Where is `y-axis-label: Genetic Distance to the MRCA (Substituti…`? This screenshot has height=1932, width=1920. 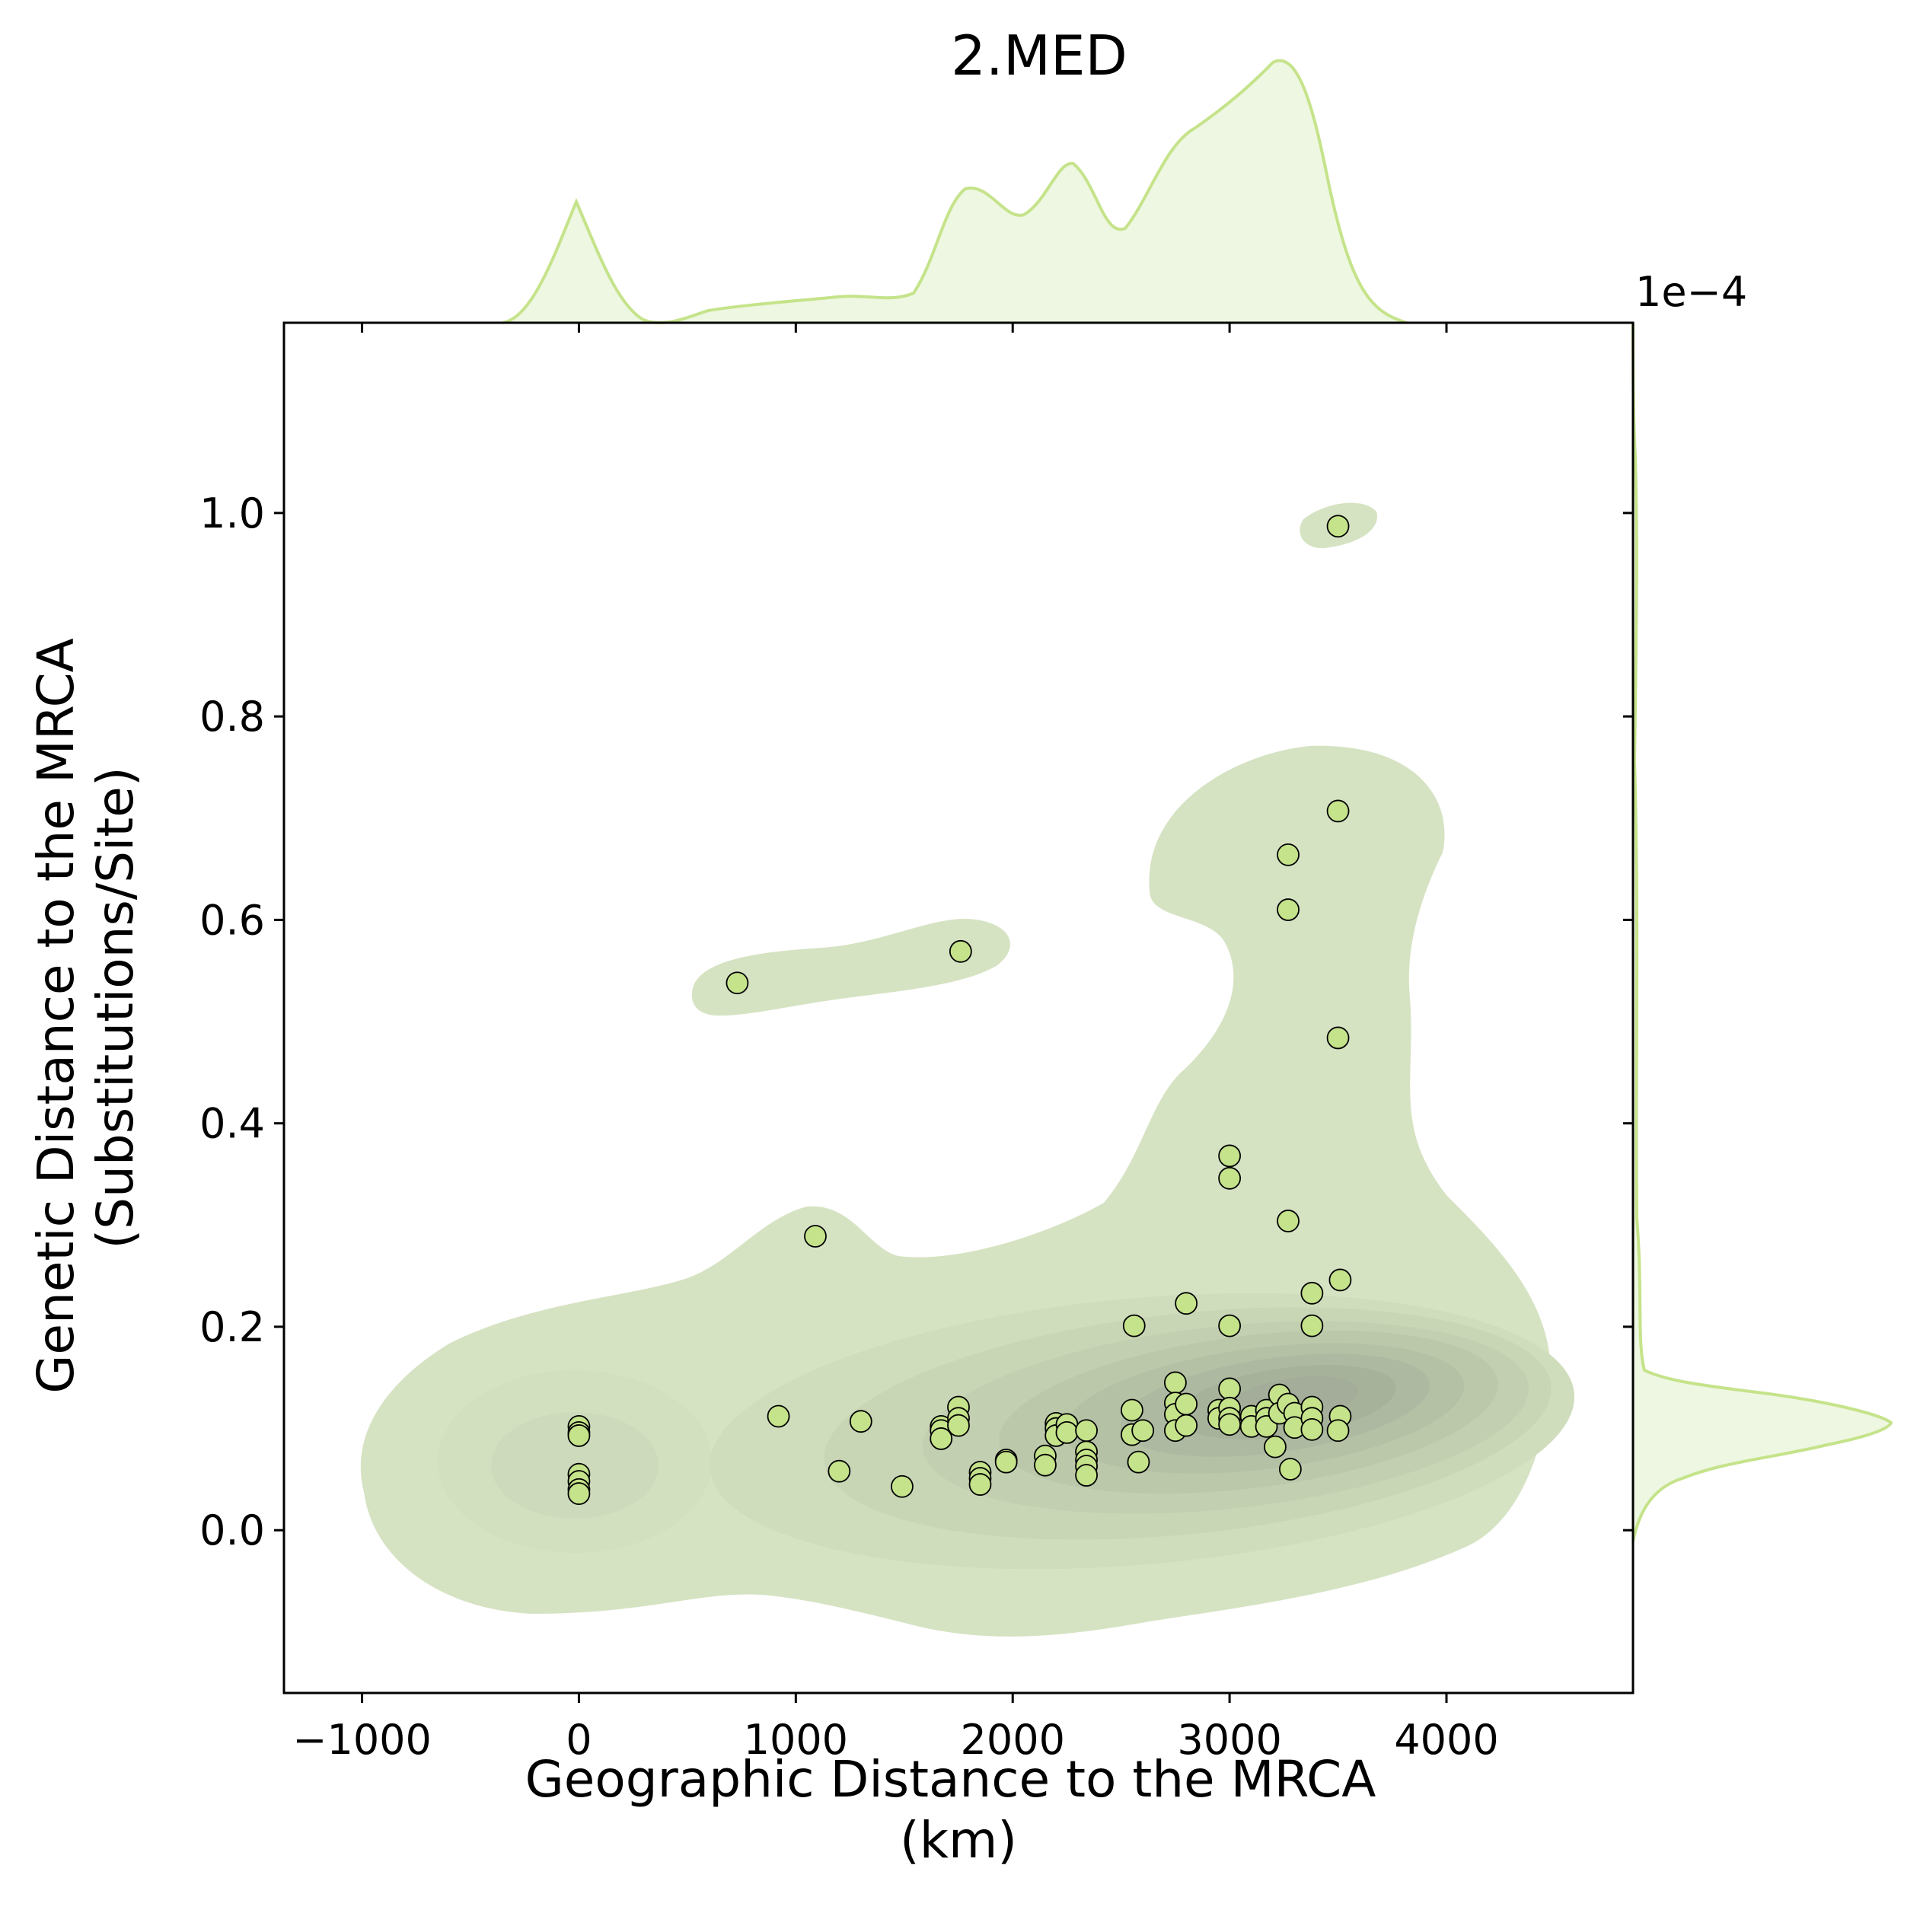 y-axis-label: Genetic Distance to the MRCA (Substituti… is located at coordinates (86, 1008).